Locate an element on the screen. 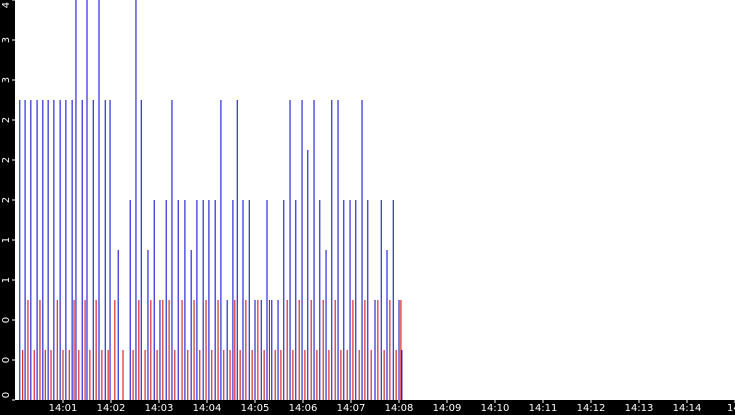 The width and height of the screenshot is (735, 415). x-axis-band is located at coordinates (367, 407).